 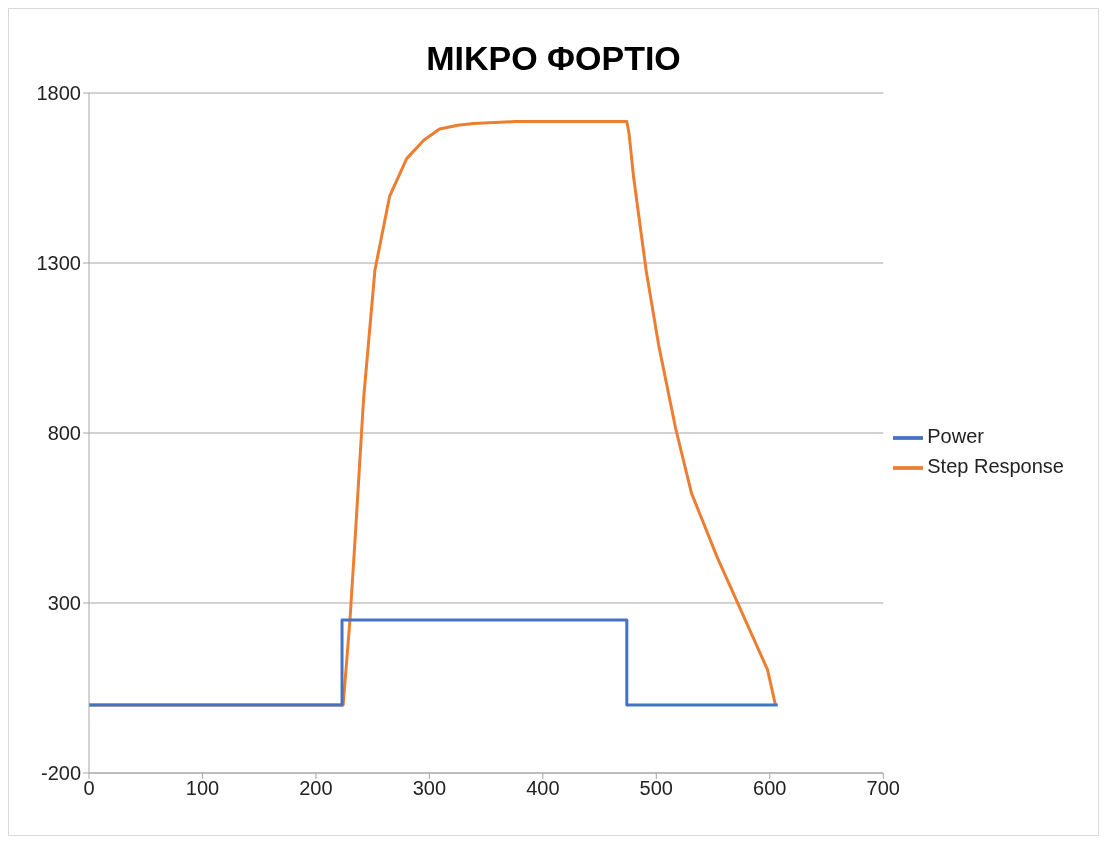 I want to click on x-tick-label: 500, so click(x=656, y=788).